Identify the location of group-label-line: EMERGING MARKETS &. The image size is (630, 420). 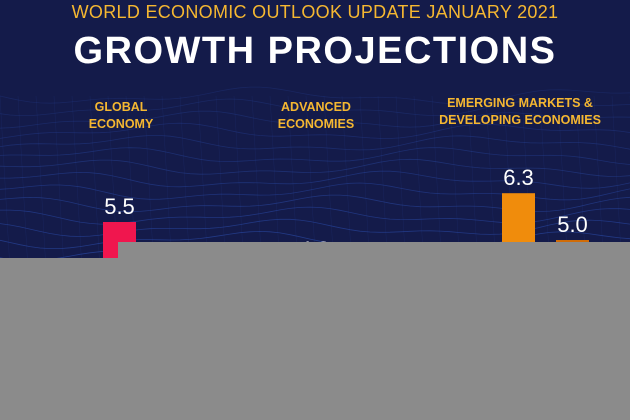
(520, 103).